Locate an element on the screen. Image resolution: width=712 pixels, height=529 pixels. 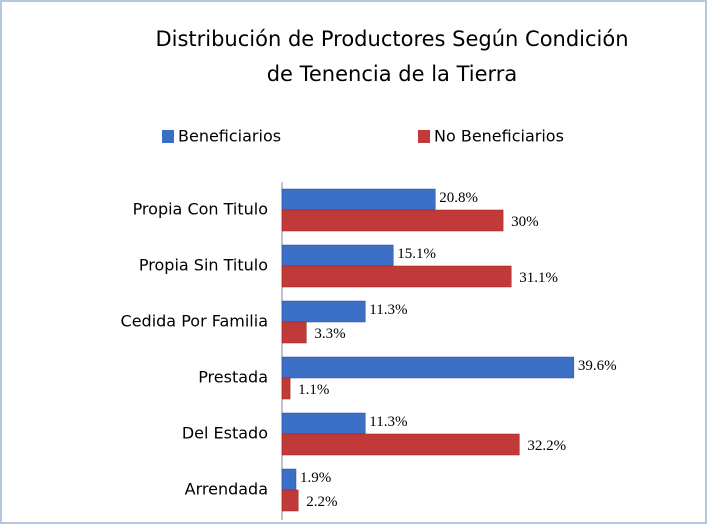
value-label: 31.1% is located at coordinates (538, 278).